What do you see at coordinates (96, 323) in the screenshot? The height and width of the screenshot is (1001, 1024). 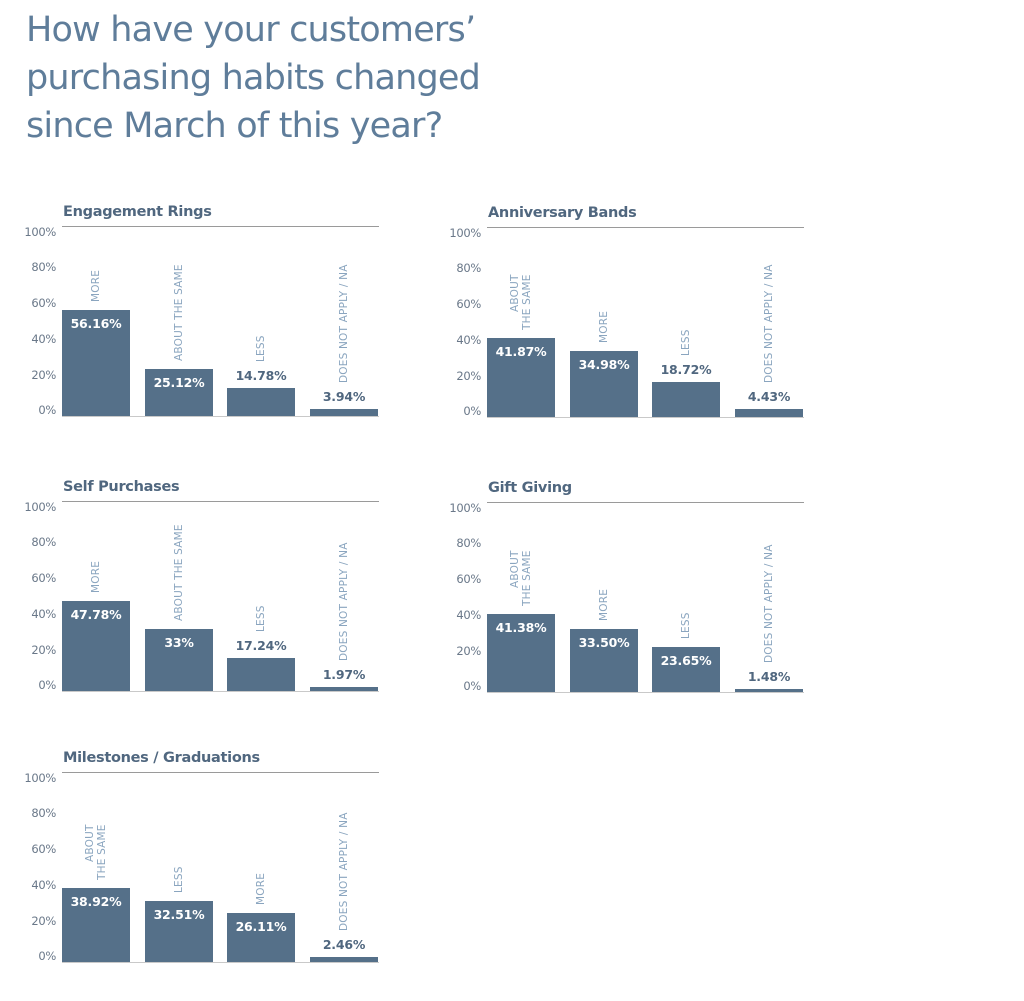 I see `bar-value-label: 56.16%` at bounding box center [96, 323].